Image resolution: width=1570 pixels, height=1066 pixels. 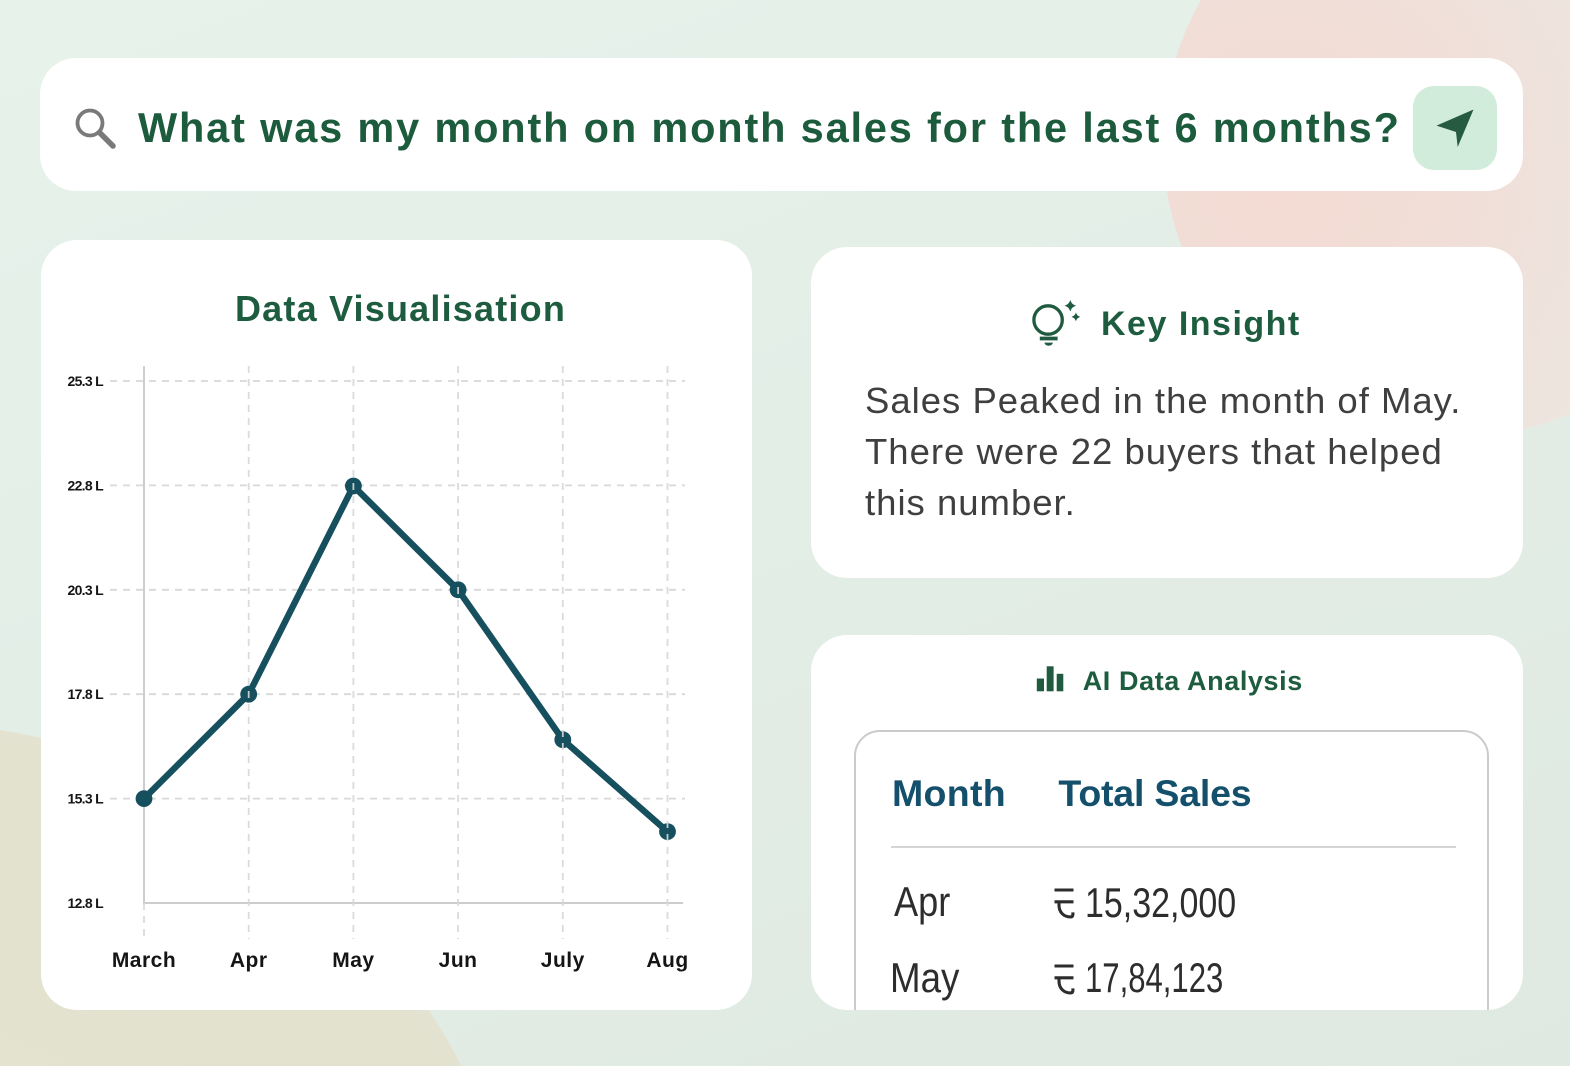 I want to click on svg-text: July, so click(x=563, y=960).